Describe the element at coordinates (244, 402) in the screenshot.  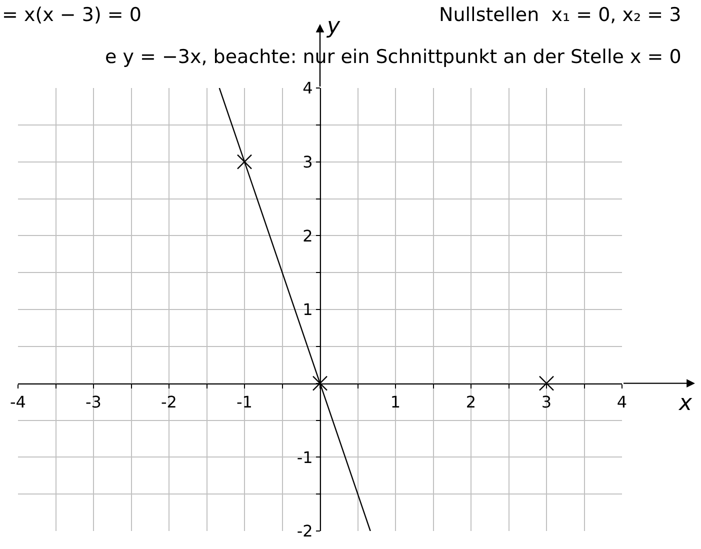
I see `x-tick-label: -1` at that location.